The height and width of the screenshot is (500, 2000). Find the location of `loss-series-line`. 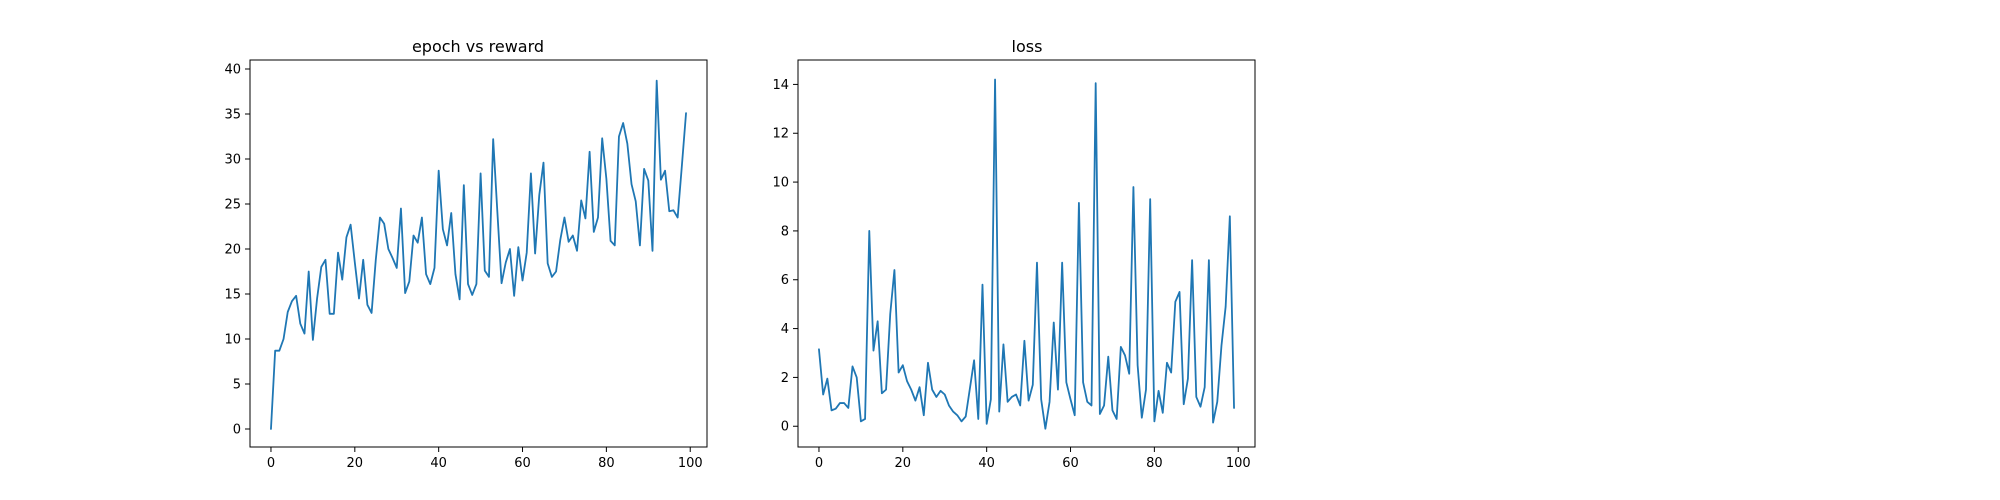

loss-series-line is located at coordinates (1026, 254).